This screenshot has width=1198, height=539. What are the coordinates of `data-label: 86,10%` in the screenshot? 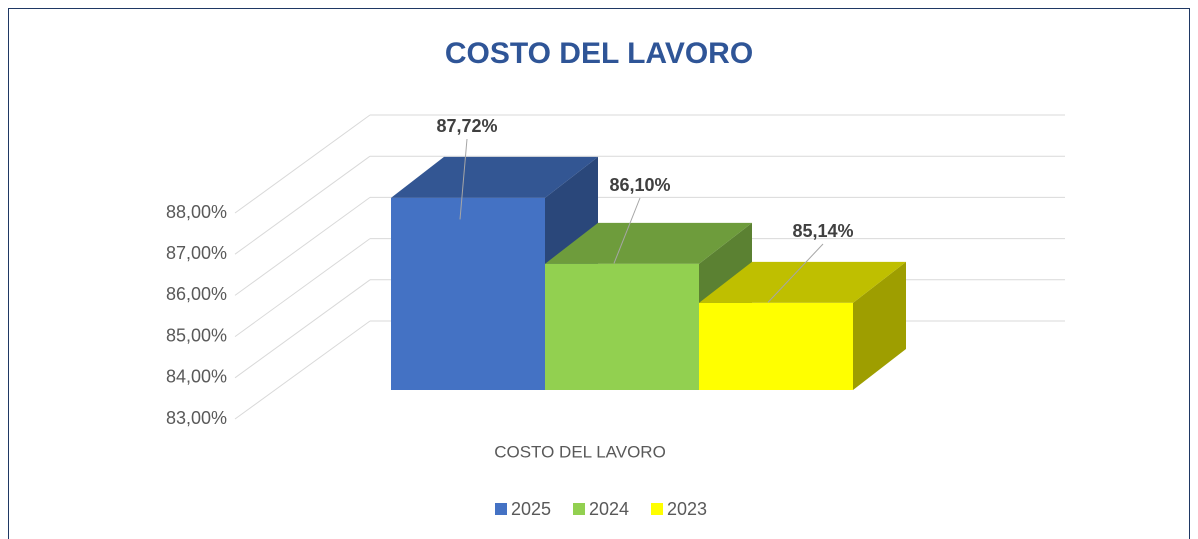 It's located at (639, 185).